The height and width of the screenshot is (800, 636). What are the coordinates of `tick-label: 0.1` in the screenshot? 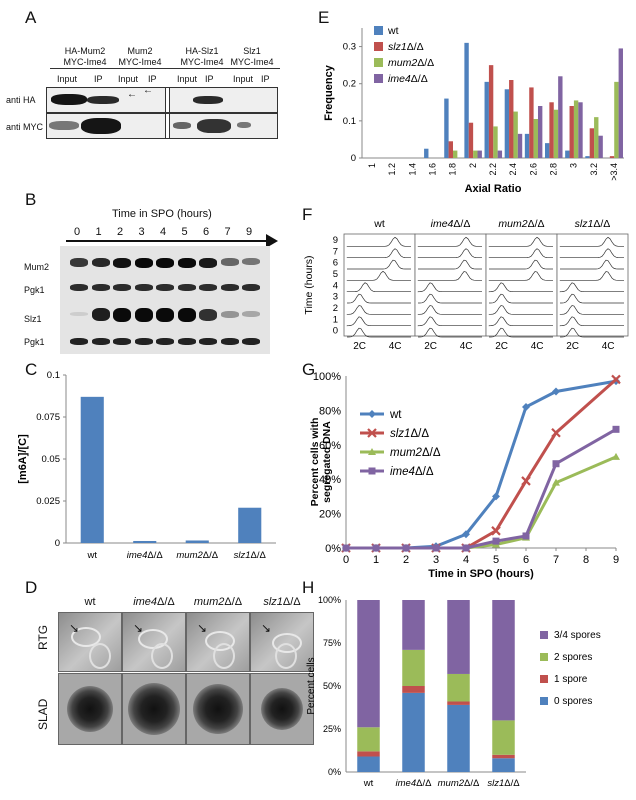 It's located at (53, 375).